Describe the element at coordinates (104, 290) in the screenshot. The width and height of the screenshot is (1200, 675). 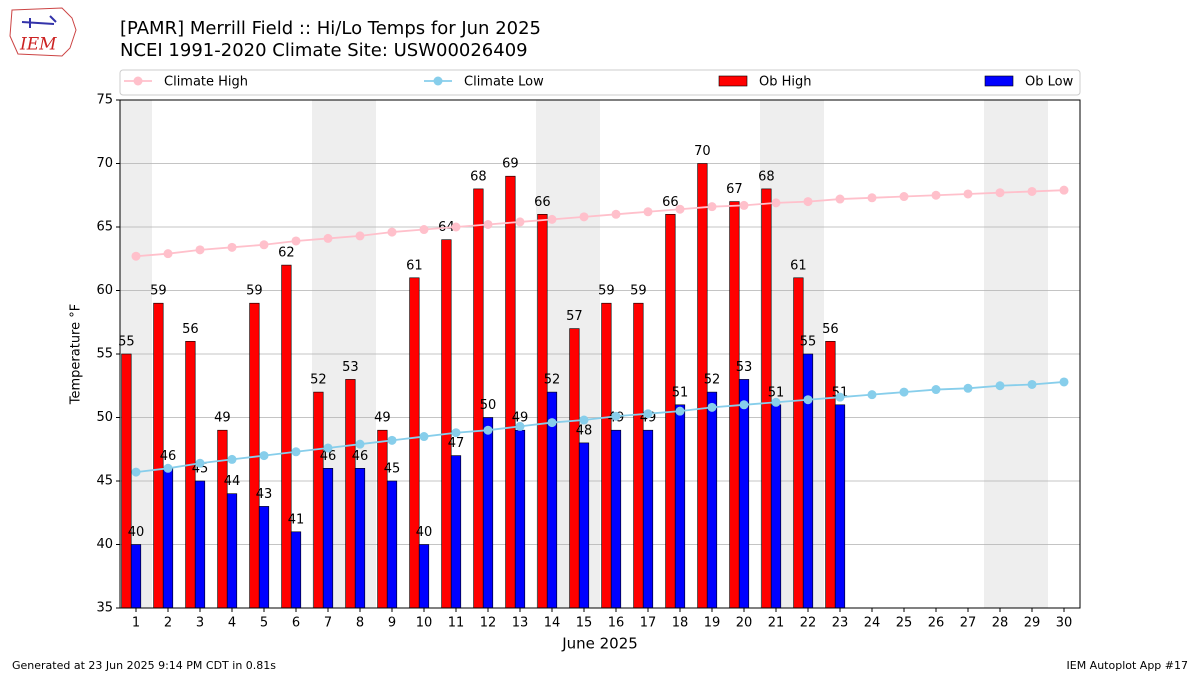
I see `y-tick-label: 60` at that location.